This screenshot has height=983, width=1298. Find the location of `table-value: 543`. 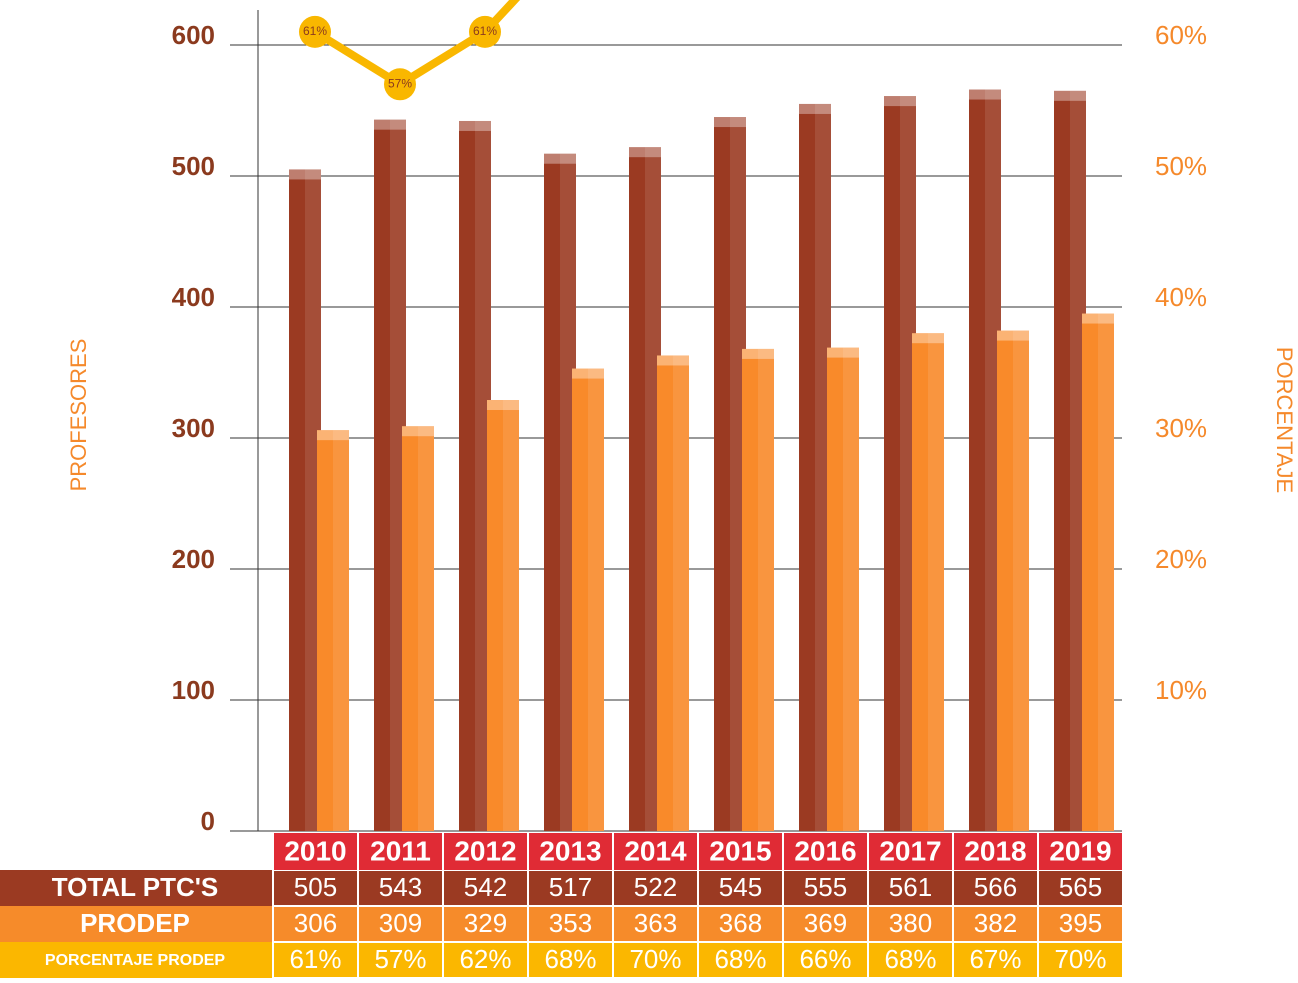

table-value: 543 is located at coordinates (400, 887).